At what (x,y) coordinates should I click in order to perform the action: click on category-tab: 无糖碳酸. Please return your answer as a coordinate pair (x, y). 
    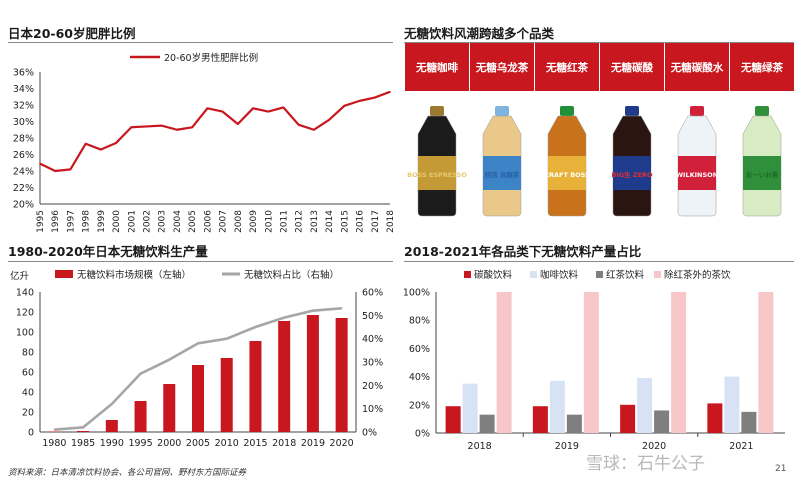
    Looking at the image, I should click on (632, 67).